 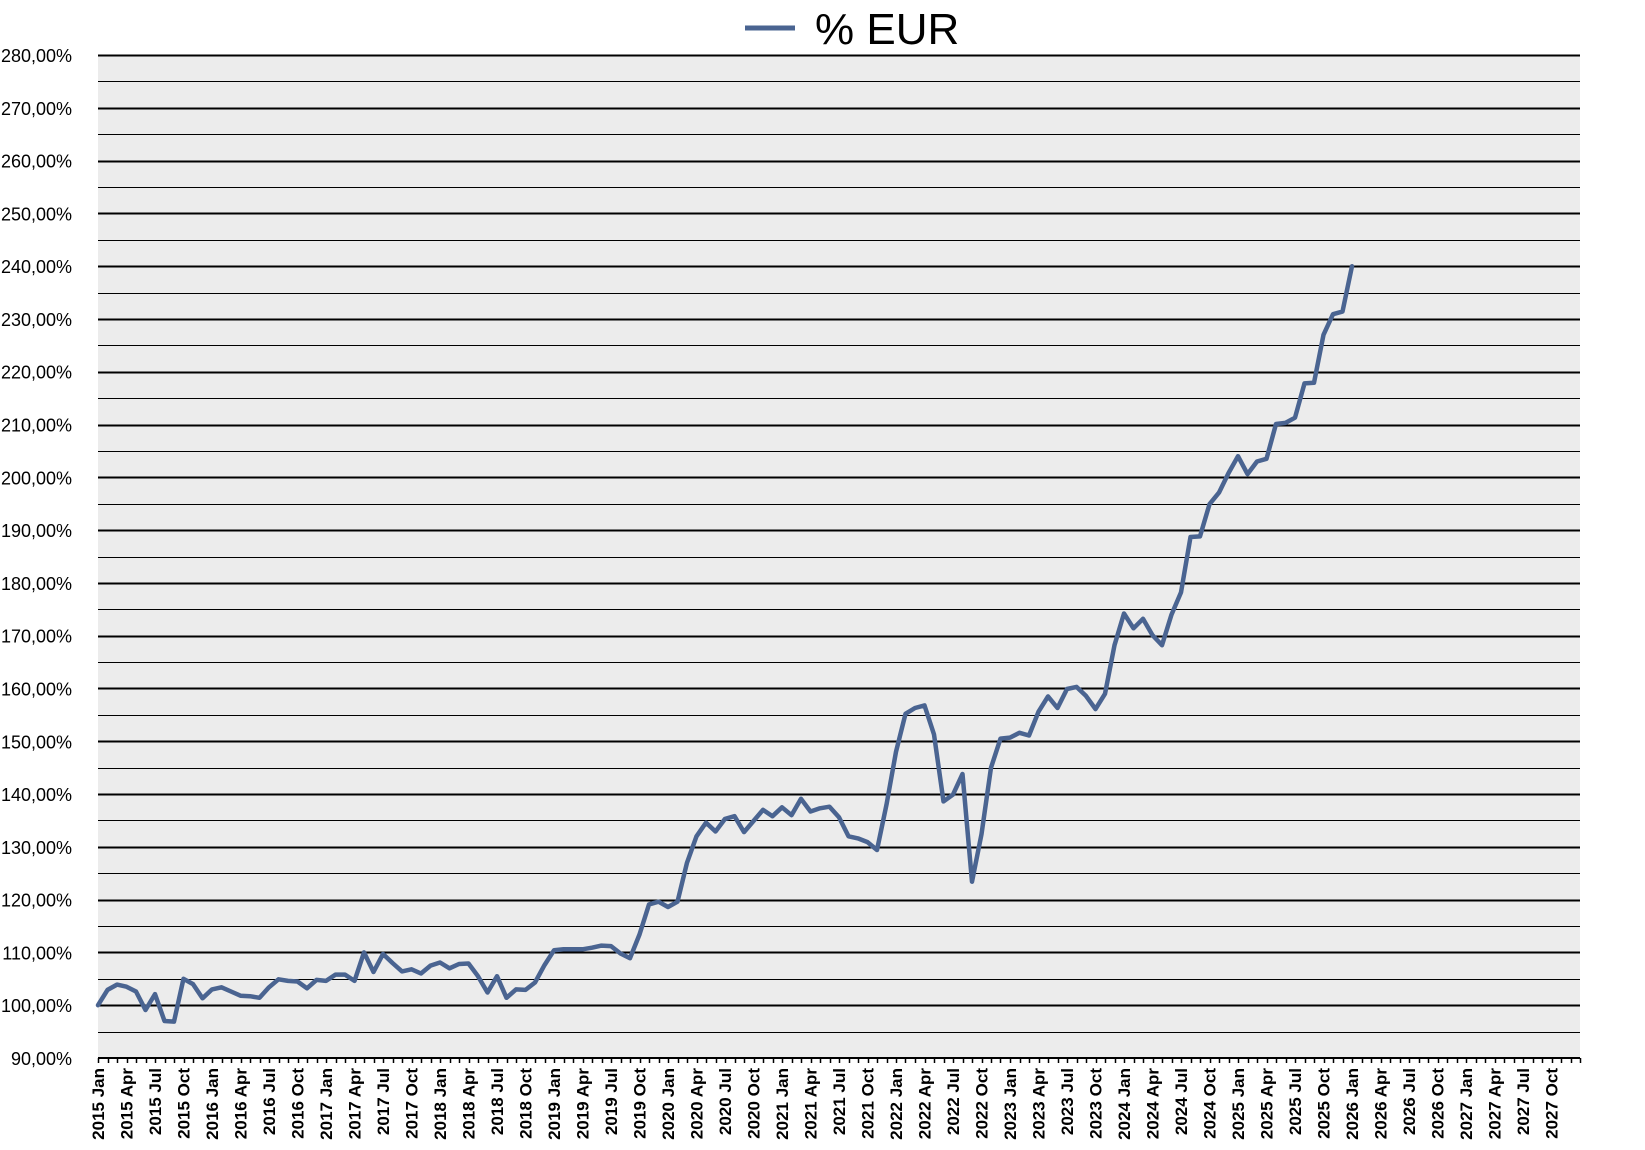 What do you see at coordinates (925, 1104) in the screenshot?
I see `x-tick-label: 2022 Apr` at bounding box center [925, 1104].